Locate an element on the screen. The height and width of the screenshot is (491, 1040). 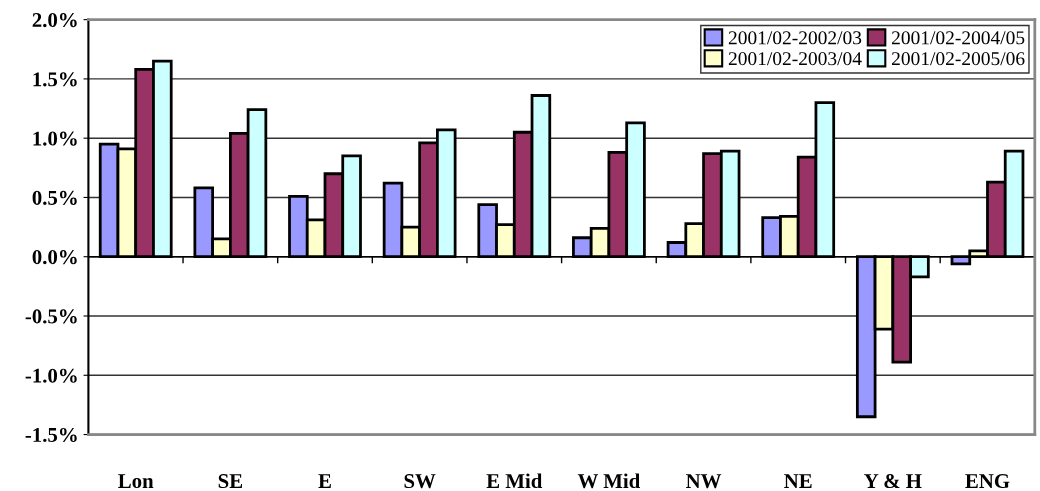
y-tick-label: 0.0% is located at coordinates (54, 257).